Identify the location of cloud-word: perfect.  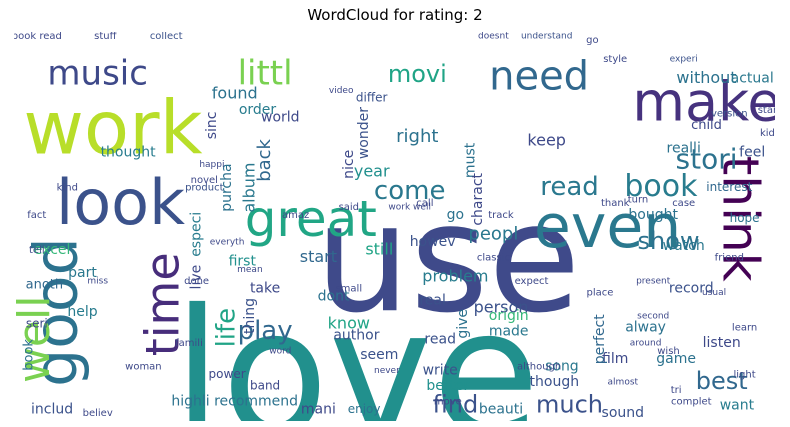
(600, 339).